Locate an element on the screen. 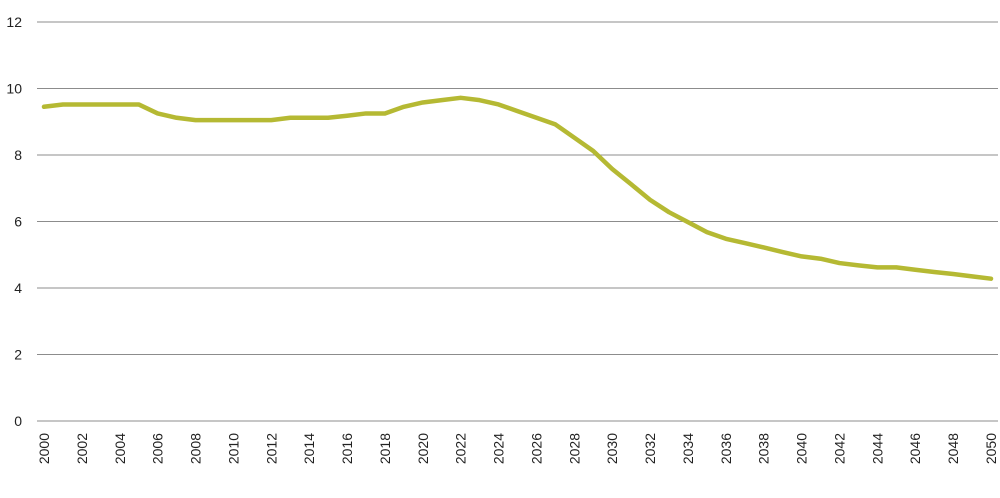 This screenshot has width=1000, height=498. x-tick-label: 2042 is located at coordinates (839, 448).